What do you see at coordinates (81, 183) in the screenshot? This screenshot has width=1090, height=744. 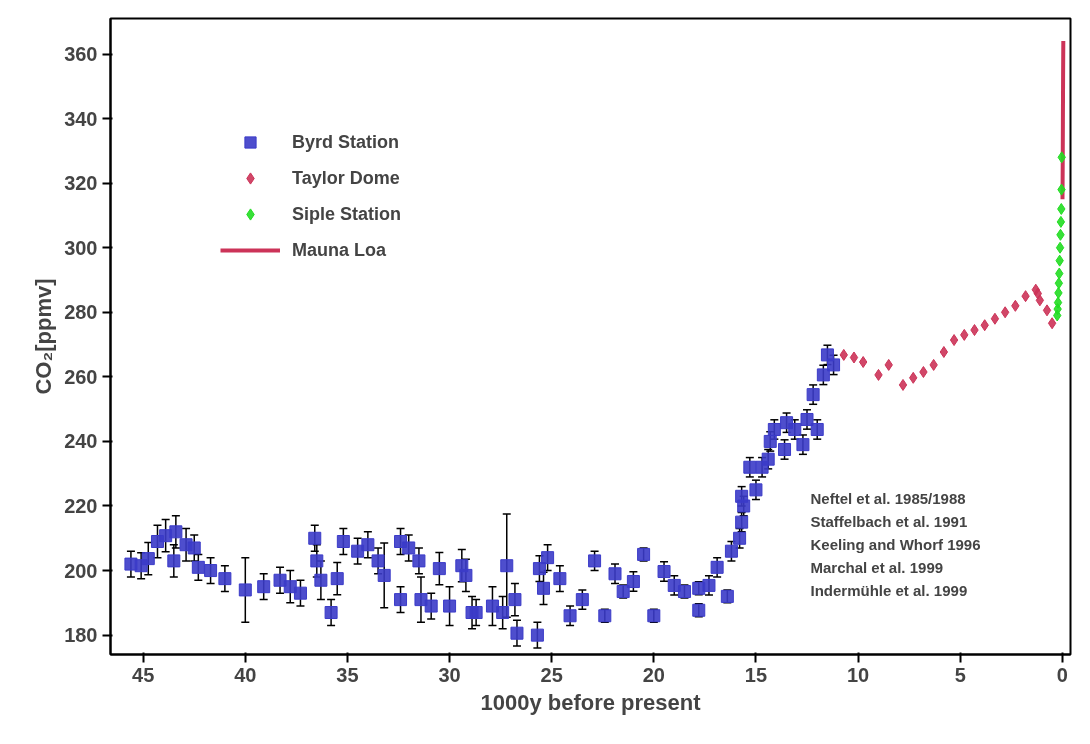 I see `y-tick-label: 320` at bounding box center [81, 183].